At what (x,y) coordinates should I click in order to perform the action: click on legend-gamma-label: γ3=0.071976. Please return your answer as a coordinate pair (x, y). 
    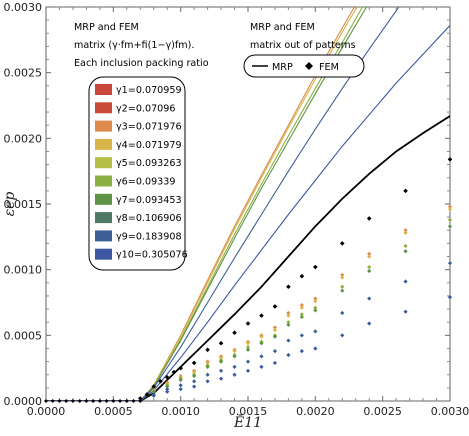
    Looking at the image, I should click on (149, 127).